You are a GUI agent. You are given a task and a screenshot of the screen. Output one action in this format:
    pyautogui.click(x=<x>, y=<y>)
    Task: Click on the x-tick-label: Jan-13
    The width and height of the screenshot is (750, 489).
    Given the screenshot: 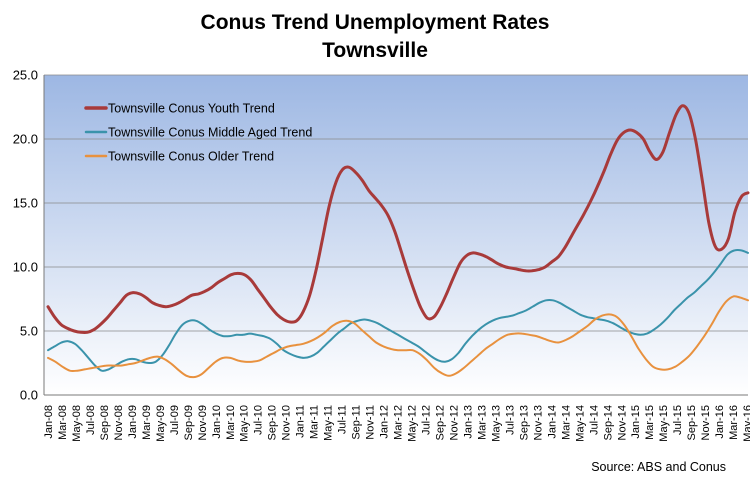 What is the action you would take?
    pyautogui.click(x=468, y=422)
    